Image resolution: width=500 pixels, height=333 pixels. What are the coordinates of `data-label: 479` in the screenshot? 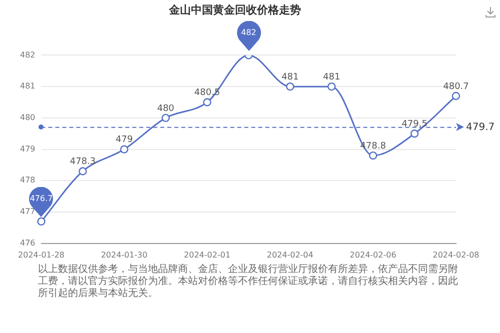 It's located at (125, 140).